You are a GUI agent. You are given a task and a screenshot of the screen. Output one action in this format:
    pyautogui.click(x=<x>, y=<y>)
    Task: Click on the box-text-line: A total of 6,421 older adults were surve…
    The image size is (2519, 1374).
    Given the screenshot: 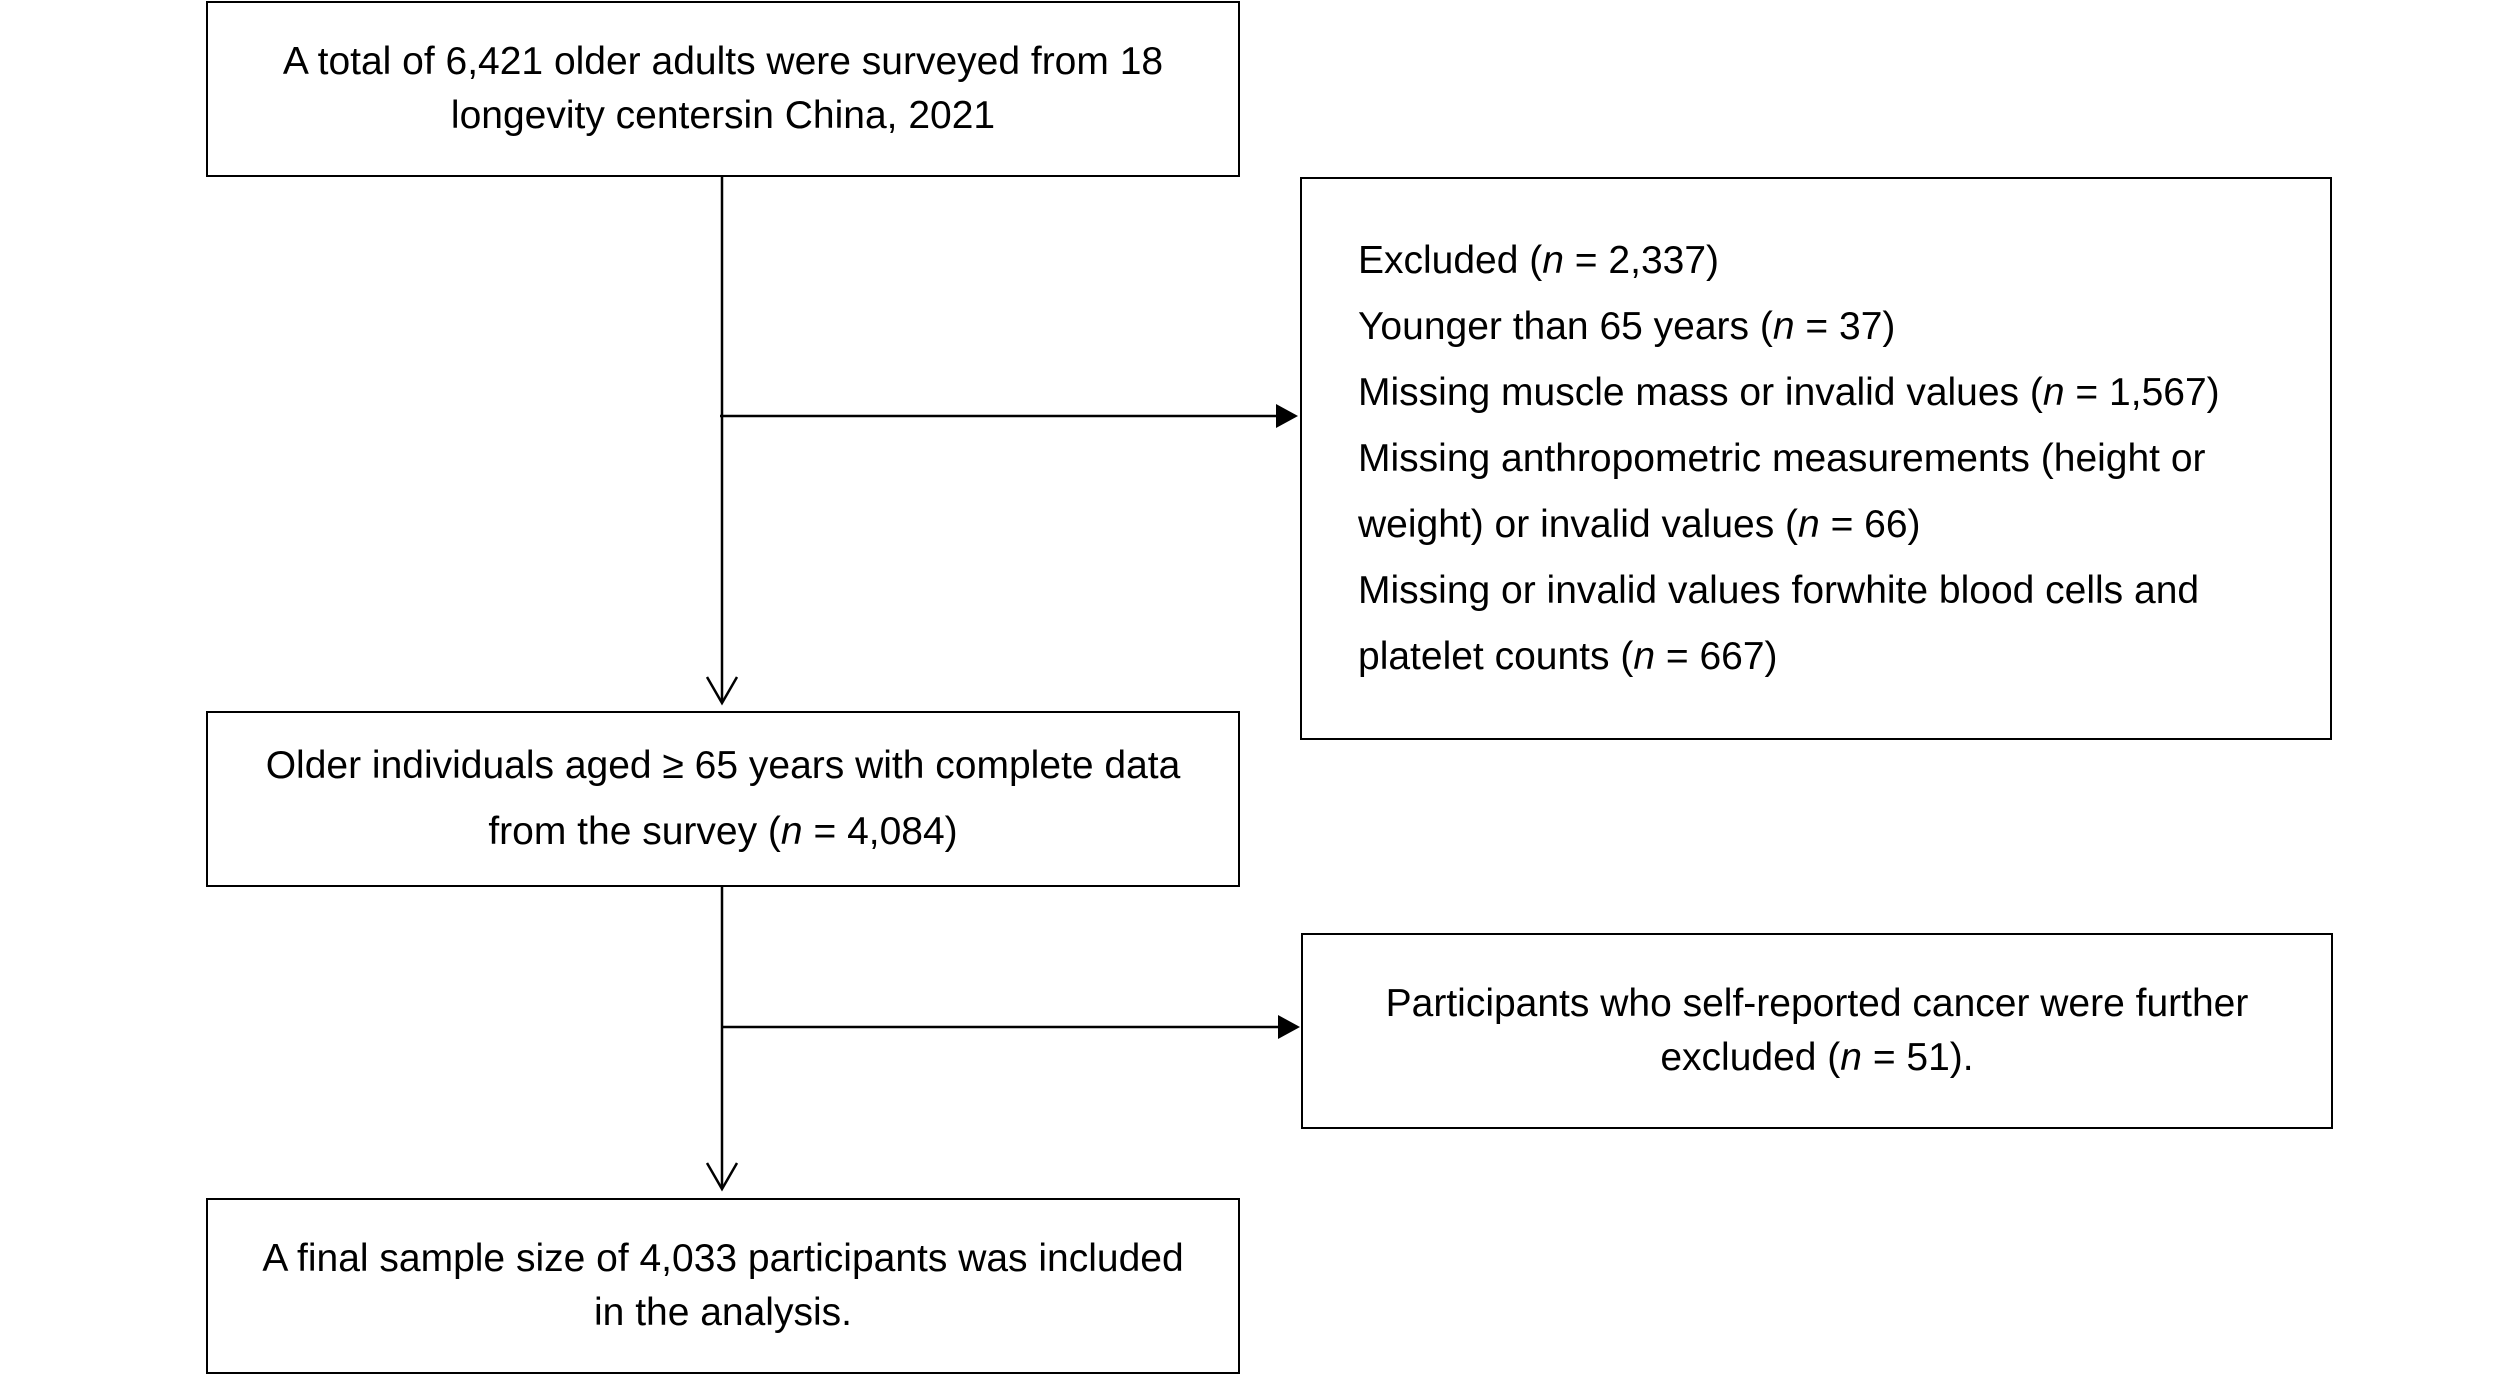 What is the action you would take?
    pyautogui.click(x=723, y=61)
    